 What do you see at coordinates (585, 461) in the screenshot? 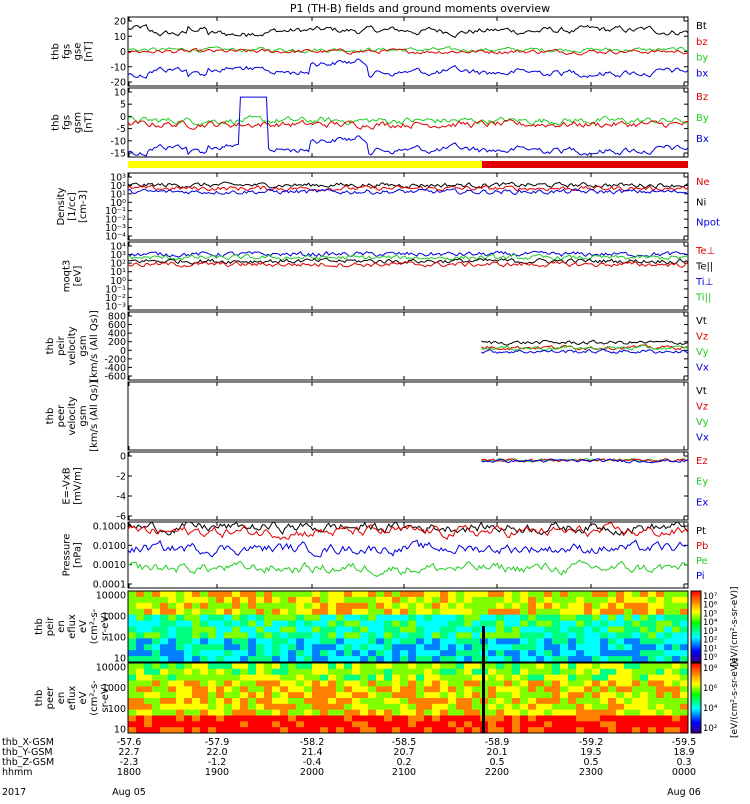
I see `series-e-2-line` at bounding box center [585, 461].